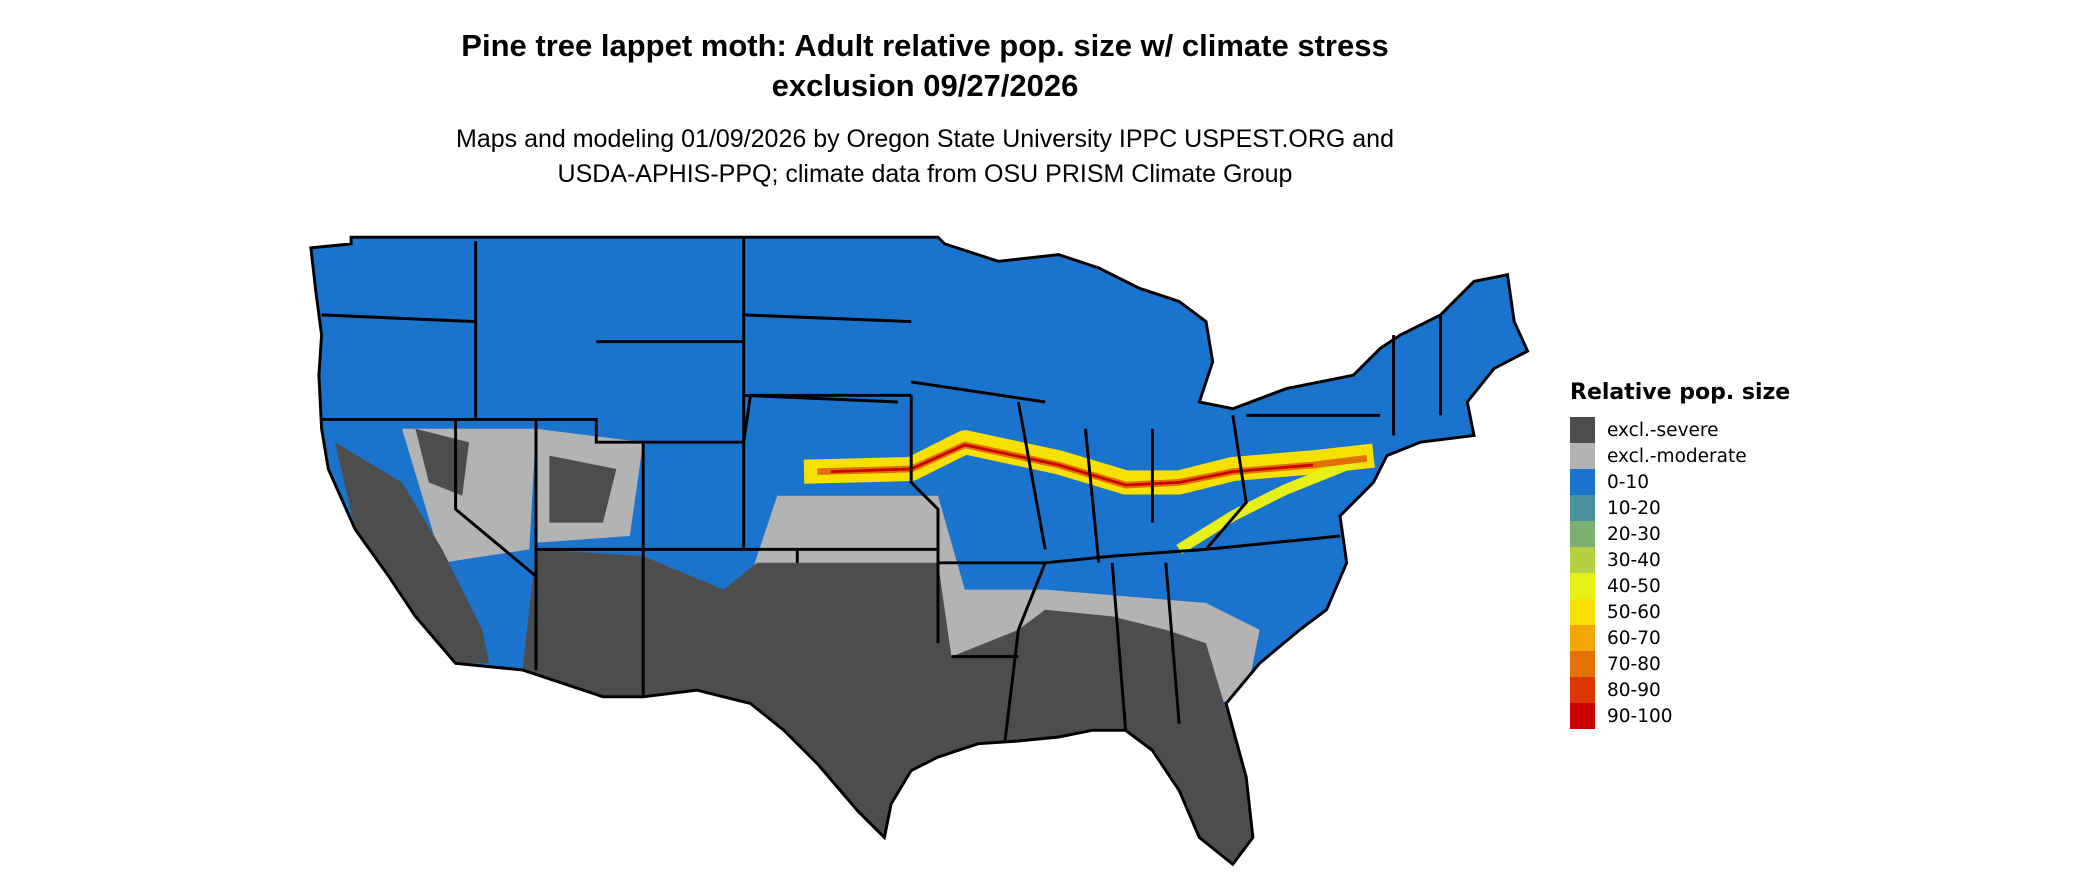  Describe the element at coordinates (1634, 664) in the screenshot. I see `legend-label: 70-80` at that location.